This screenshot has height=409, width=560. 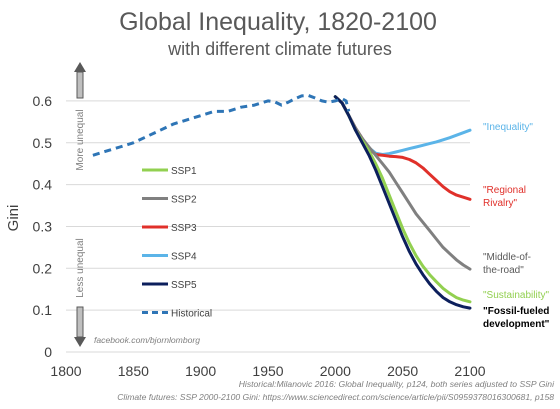 I want to click on annotation-0-line-0: "Inequality", so click(x=508, y=127).